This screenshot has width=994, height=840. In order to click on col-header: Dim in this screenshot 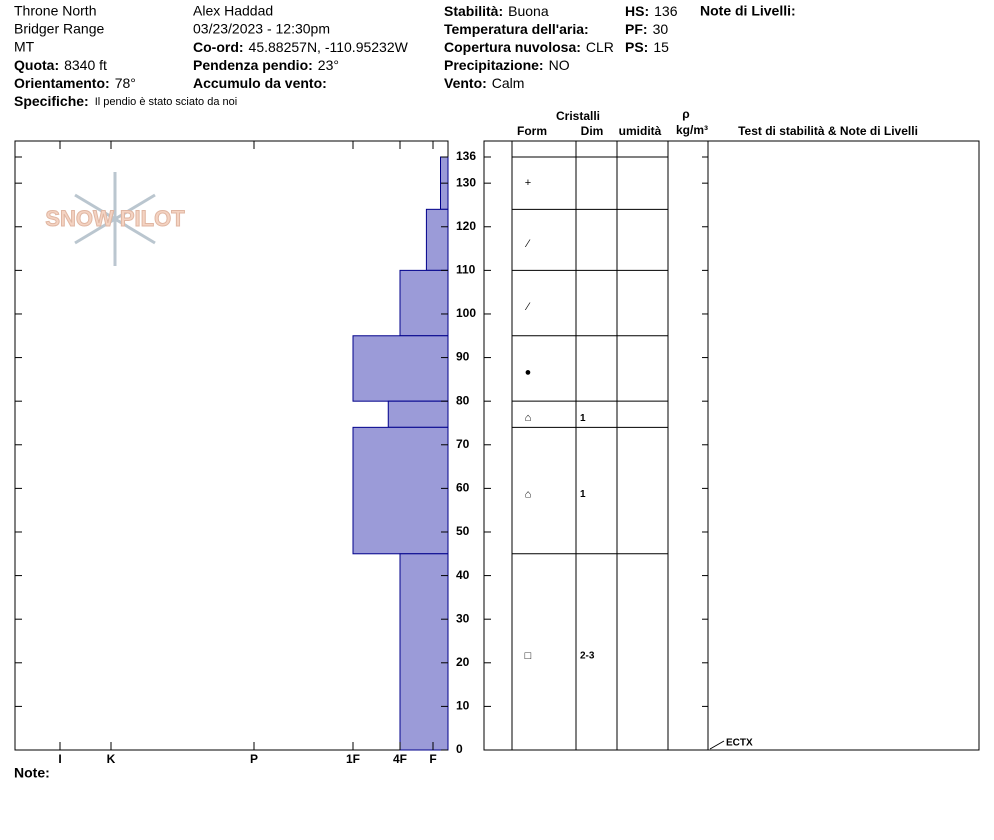, I will do `click(592, 131)`.